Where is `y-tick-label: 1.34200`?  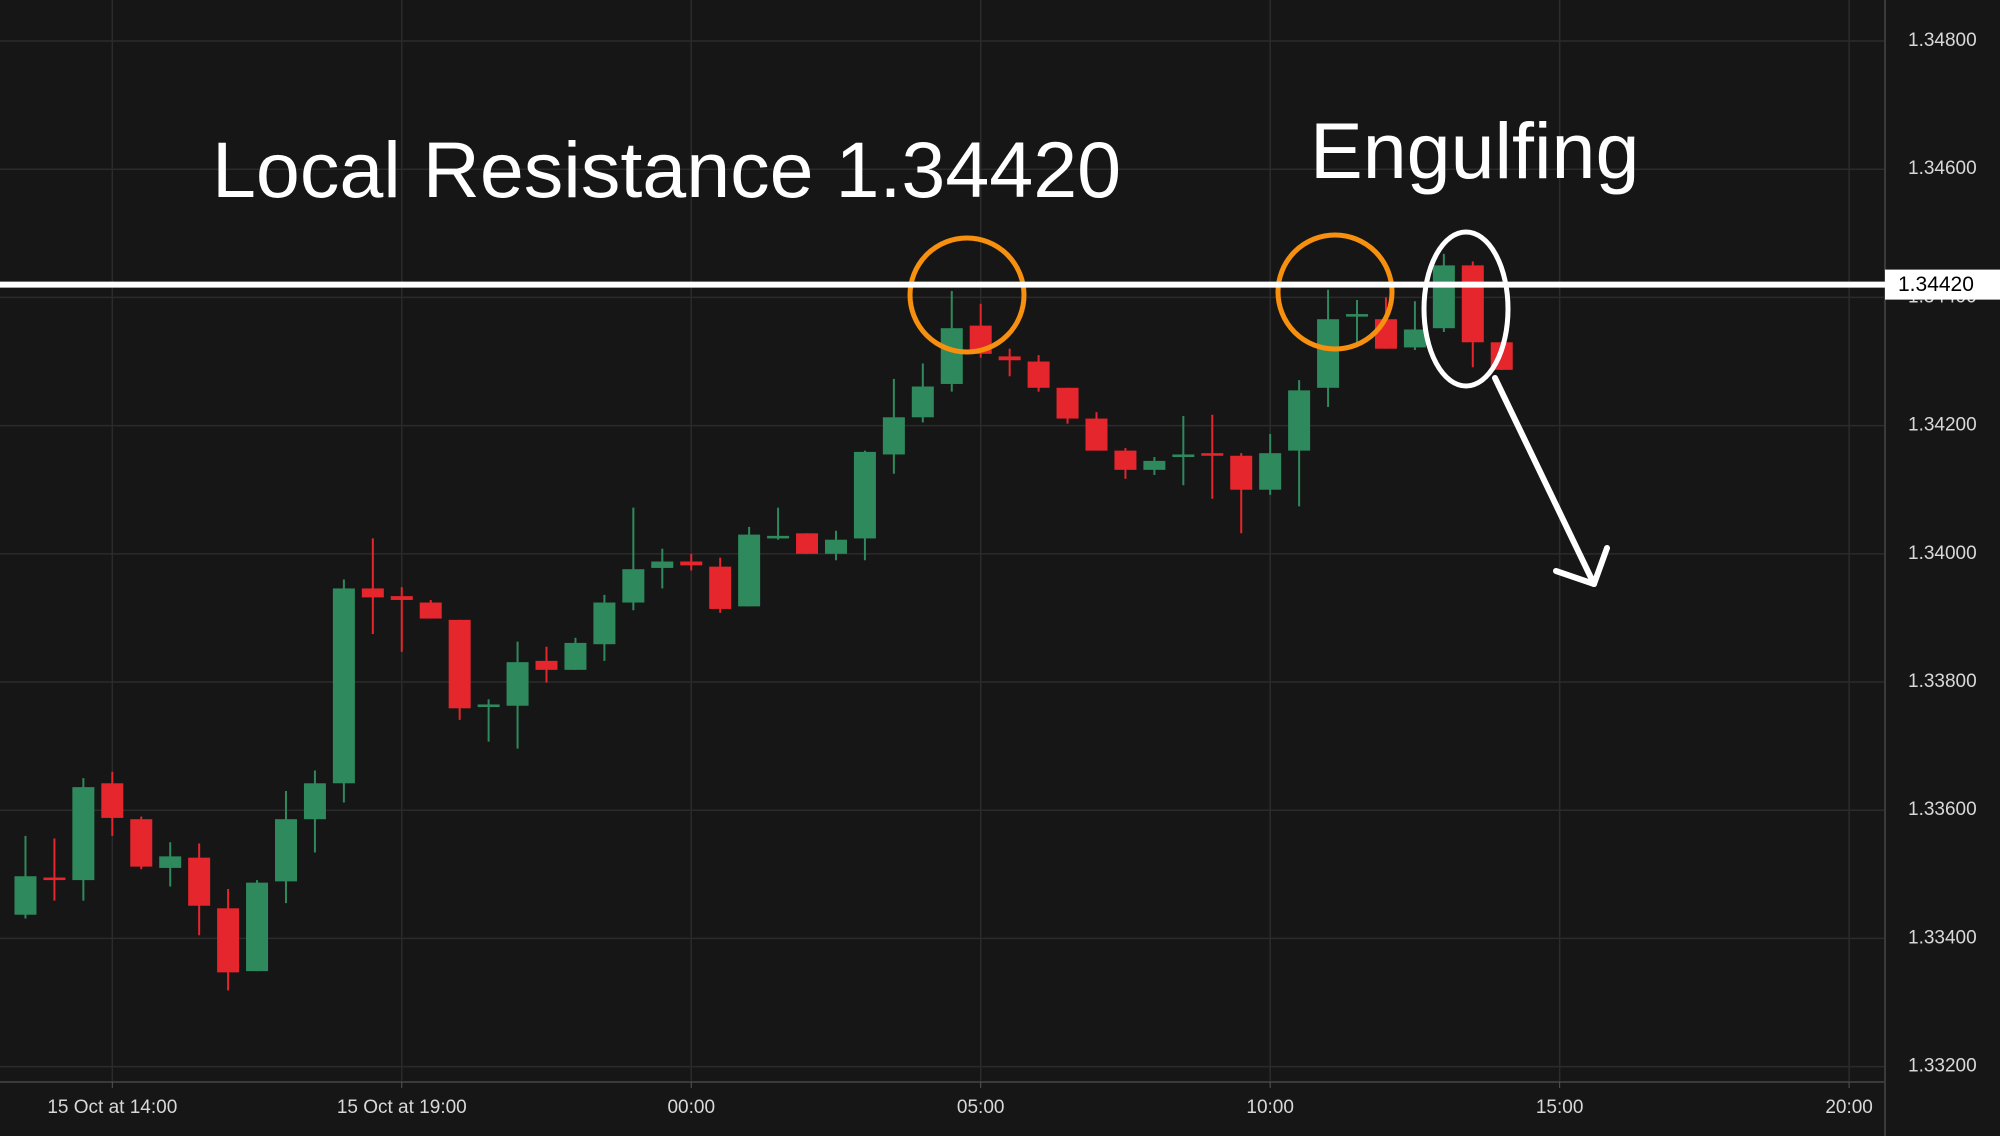 y-tick-label: 1.34200 is located at coordinates (1942, 425).